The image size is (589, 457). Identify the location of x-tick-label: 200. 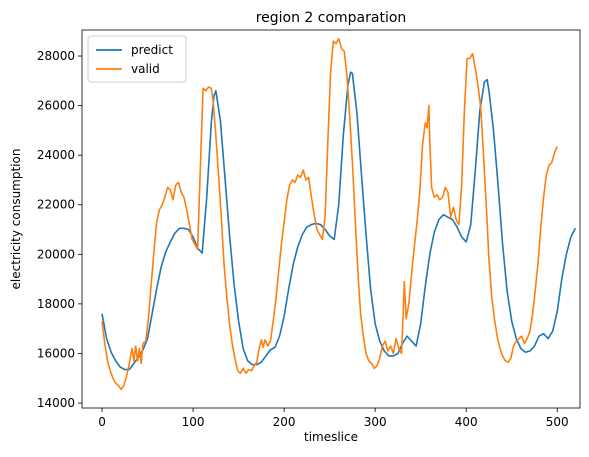
(284, 422).